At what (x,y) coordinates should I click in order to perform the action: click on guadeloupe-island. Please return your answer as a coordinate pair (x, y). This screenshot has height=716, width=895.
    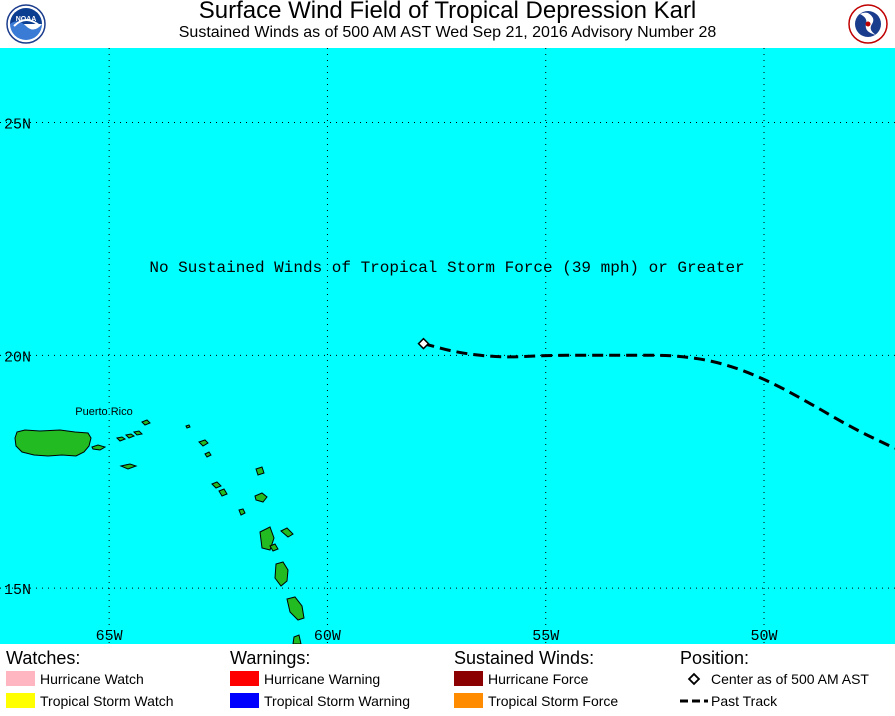
    Looking at the image, I should click on (261, 497).